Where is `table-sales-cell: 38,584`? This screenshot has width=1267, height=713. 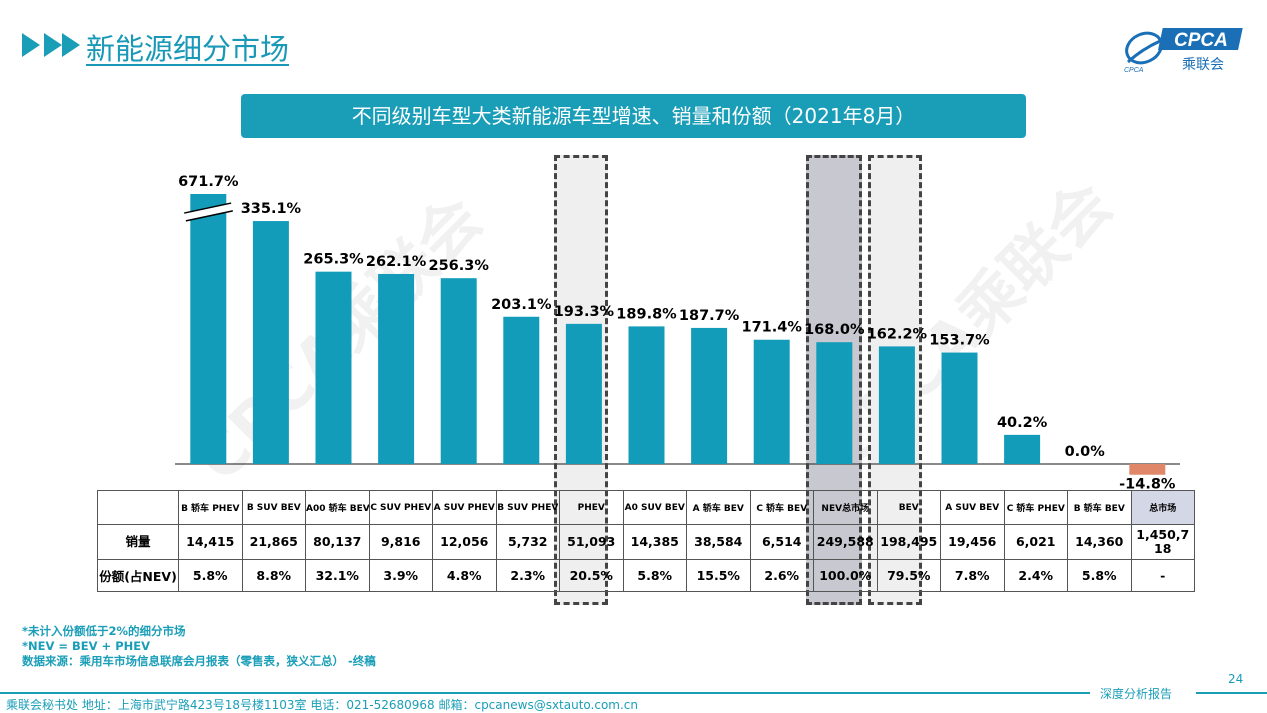 table-sales-cell: 38,584 is located at coordinates (718, 542).